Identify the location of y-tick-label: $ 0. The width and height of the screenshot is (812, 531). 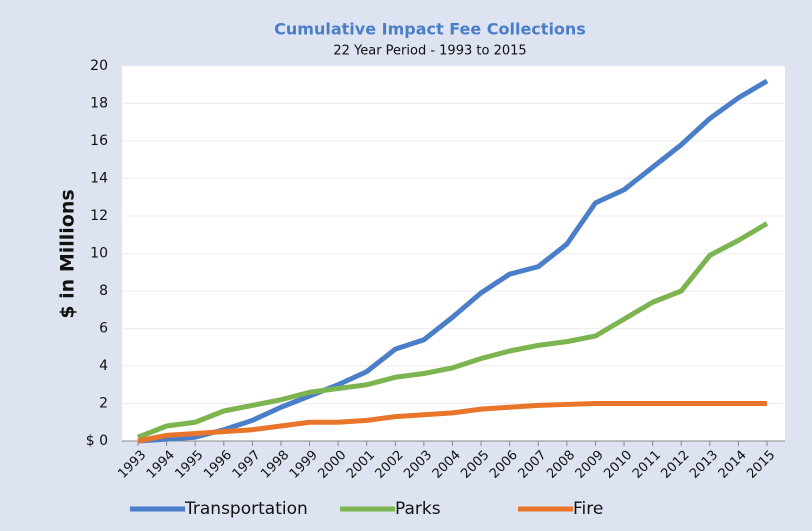
(97, 441).